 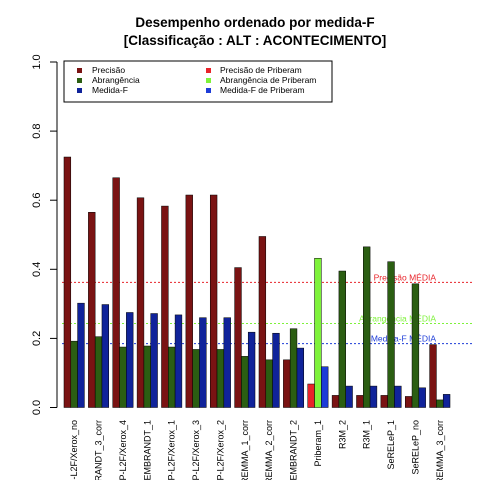 What do you see at coordinates (99, 450) in the screenshot?
I see `x-tick-label: EMBRANDT_3_corr` at bounding box center [99, 450].